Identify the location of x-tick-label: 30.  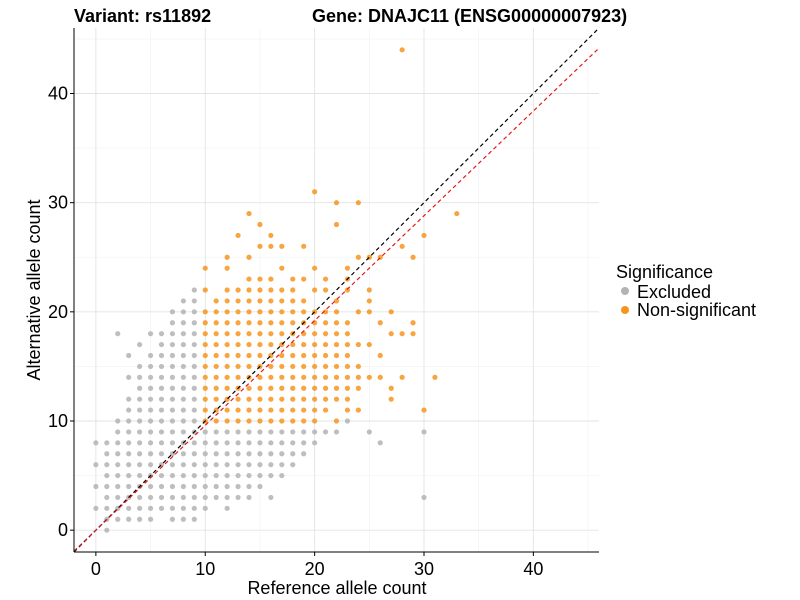
(424, 569).